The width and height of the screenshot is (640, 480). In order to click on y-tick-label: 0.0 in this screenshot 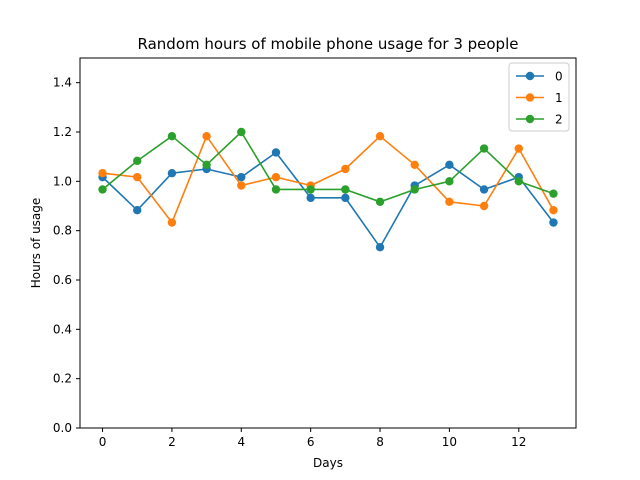, I will do `click(62, 428)`.